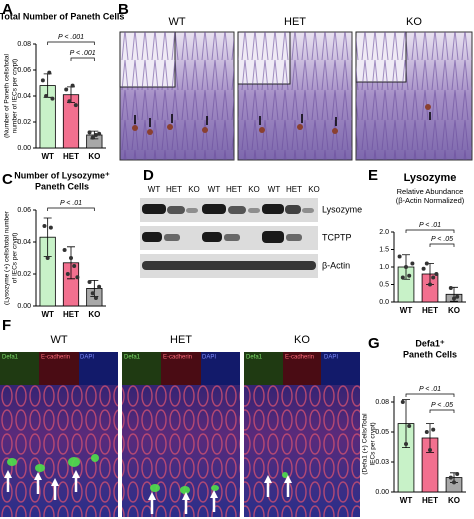  Describe the element at coordinates (83, 53) in the screenshot. I see `significance-label: P < .001` at that location.